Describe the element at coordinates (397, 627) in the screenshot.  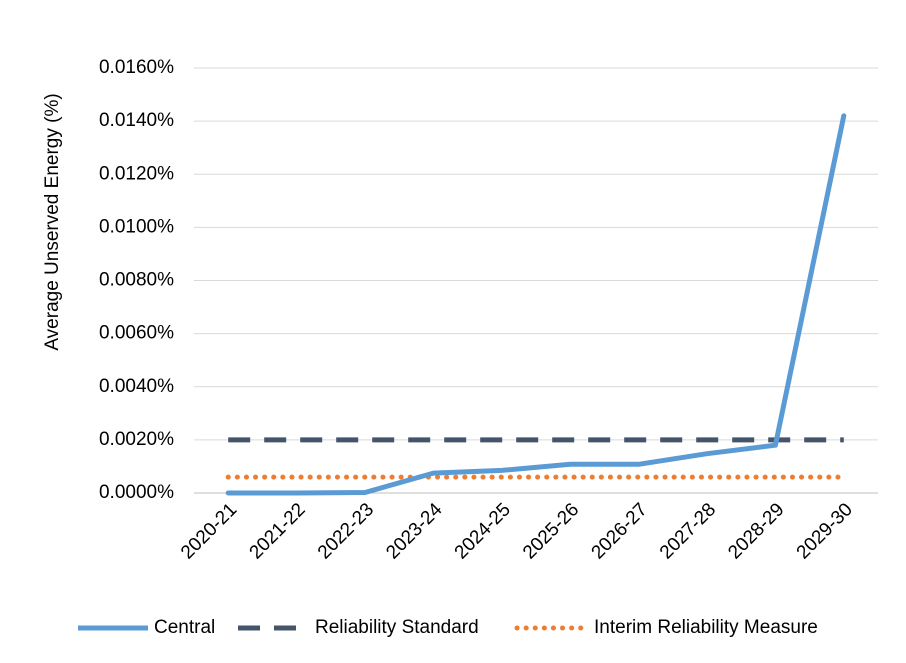
I see `legend-label: Reliability Standard` at that location.